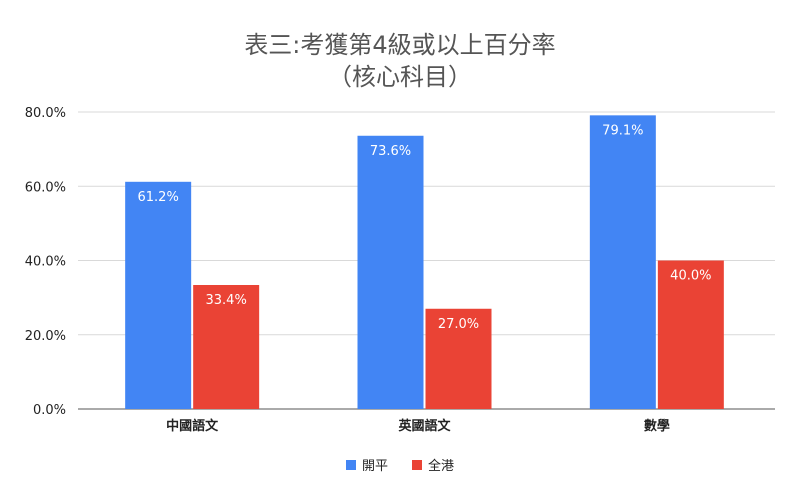 The image size is (800, 495). I want to click on legend-label-series-2: 全港, so click(441, 466).